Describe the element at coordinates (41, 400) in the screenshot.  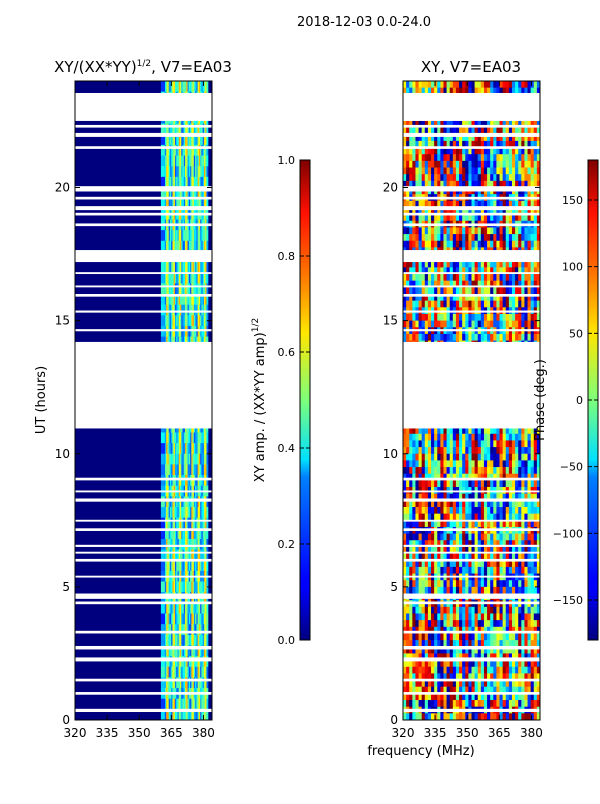
I see `left-ylabel: UT (hours)` at that location.